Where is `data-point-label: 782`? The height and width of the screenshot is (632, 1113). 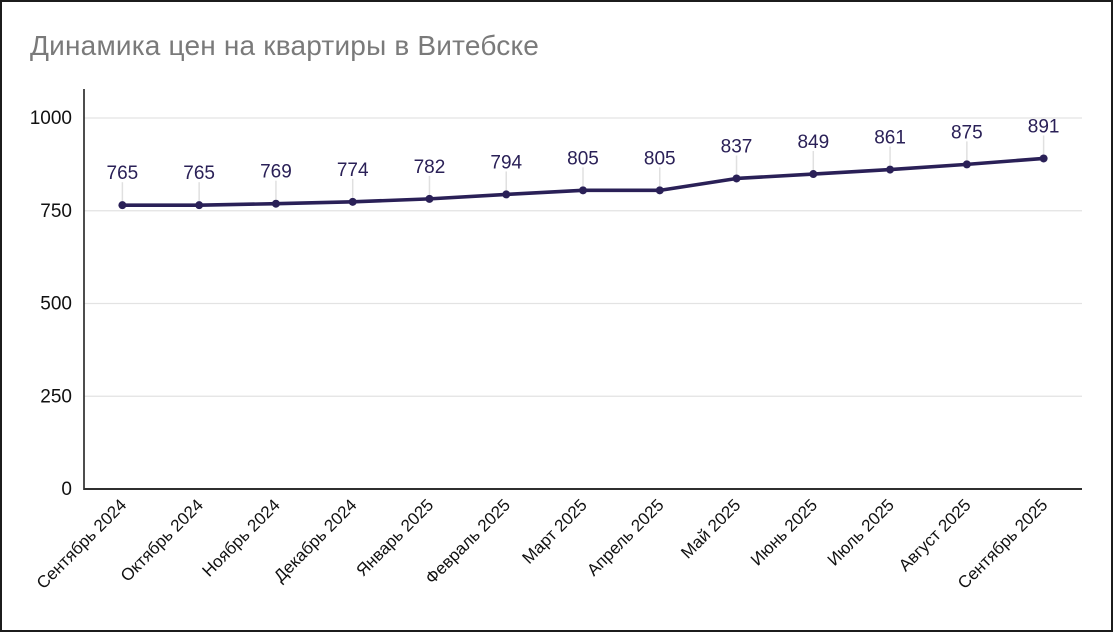 data-point-label: 782 is located at coordinates (430, 167).